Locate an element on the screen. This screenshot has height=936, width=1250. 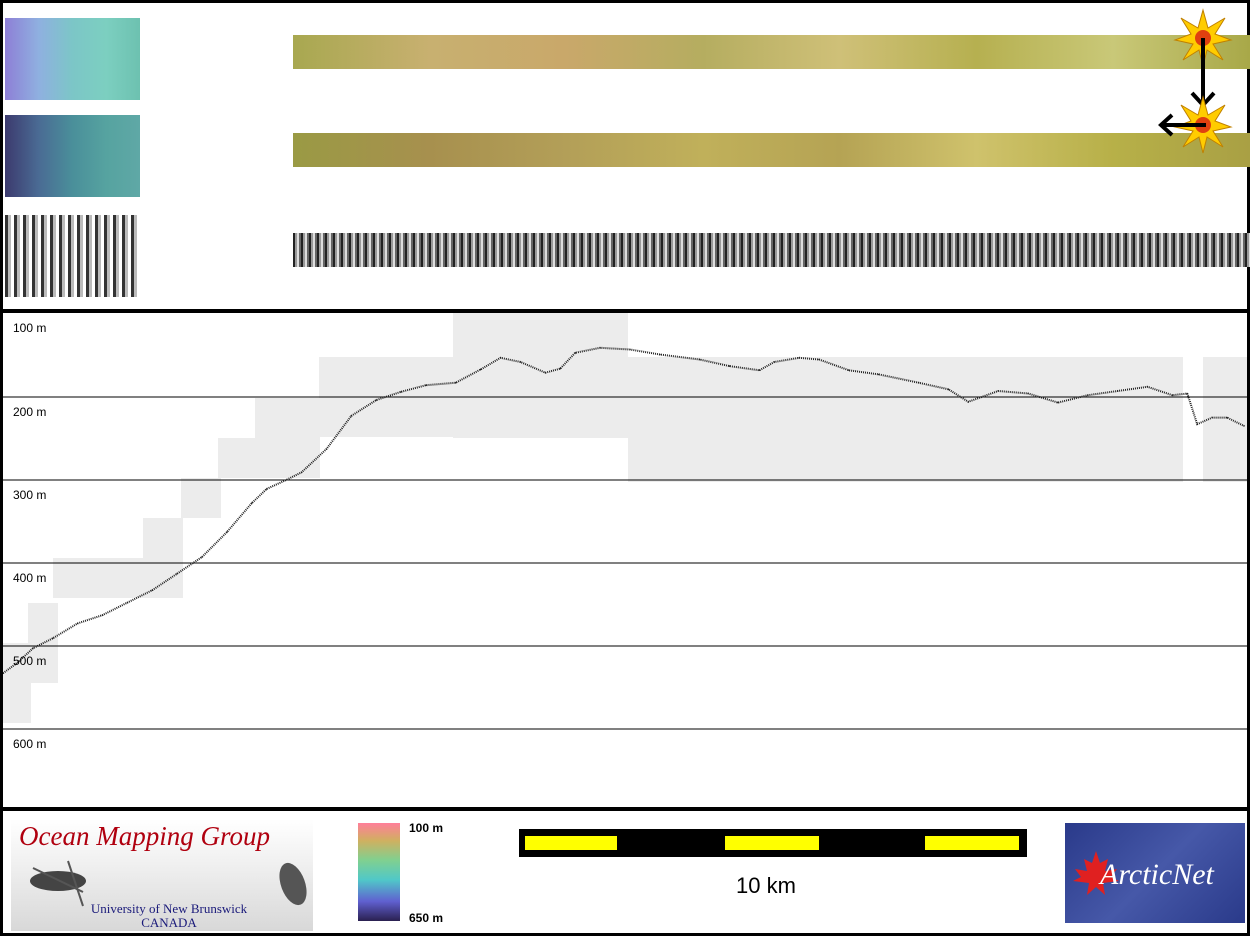
light-arrow-left-icon is located at coordinates (1182, 125).